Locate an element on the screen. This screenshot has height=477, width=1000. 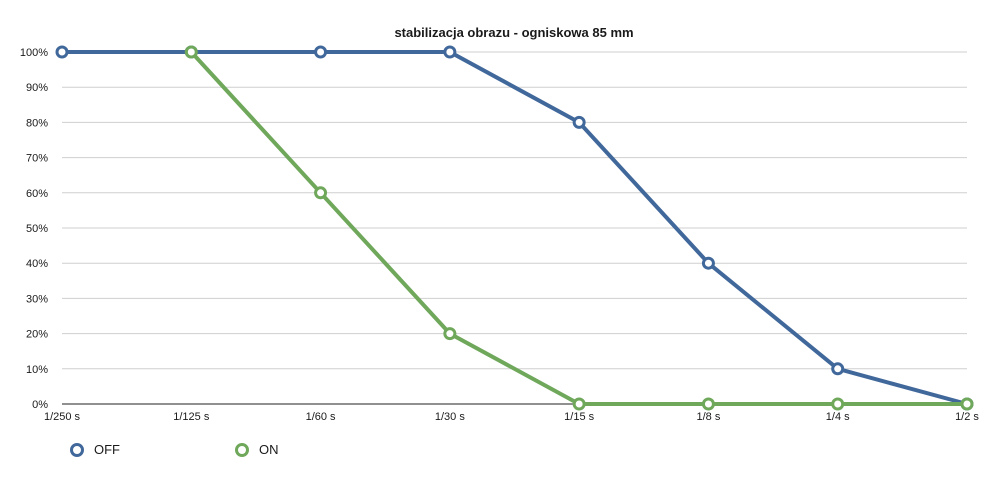
x-tick-label: 1/15 s is located at coordinates (579, 417).